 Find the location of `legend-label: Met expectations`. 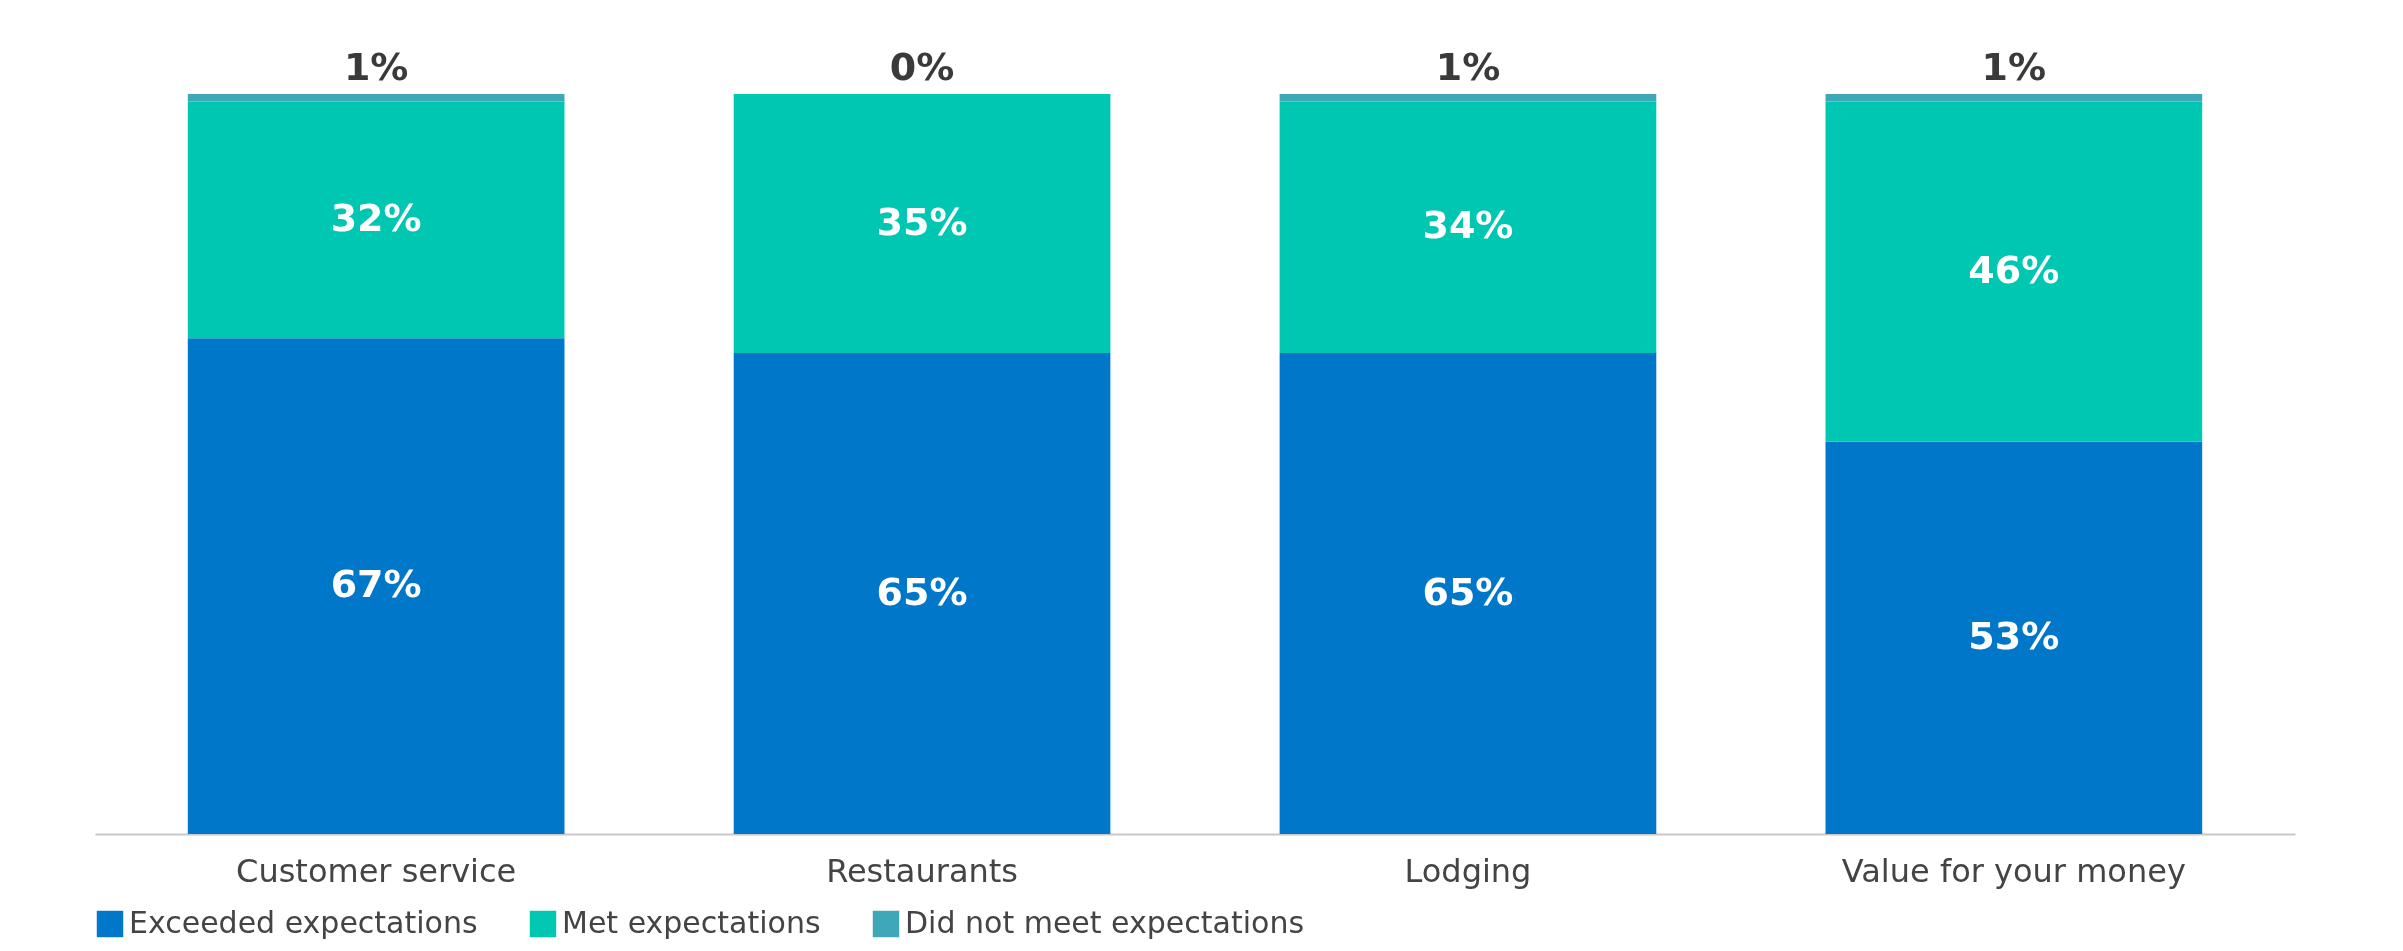

legend-label: Met expectations is located at coordinates (691, 922).